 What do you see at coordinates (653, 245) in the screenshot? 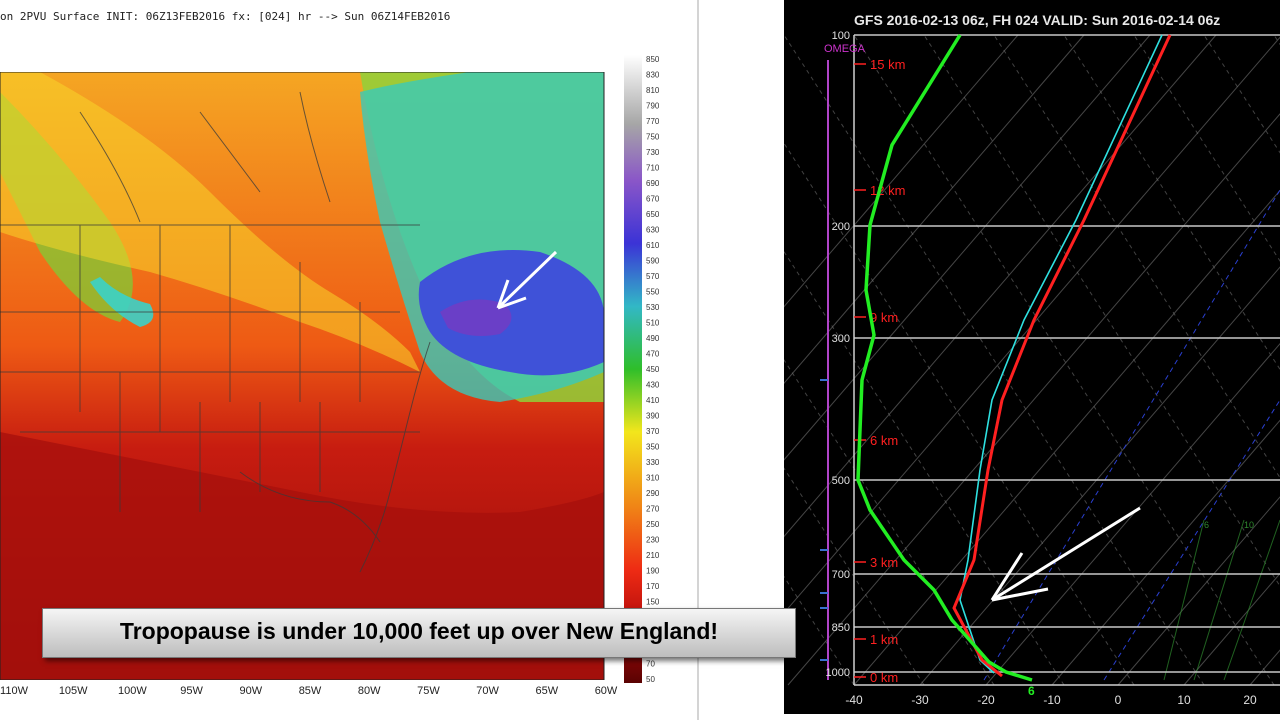
I see `colorbar-label: 610` at bounding box center [653, 245].